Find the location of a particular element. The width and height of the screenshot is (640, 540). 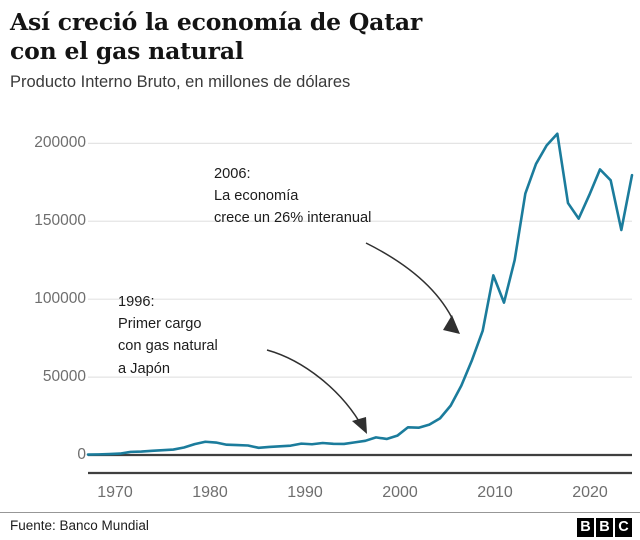

annotation-arrow-1996 is located at coordinates (316, 391).